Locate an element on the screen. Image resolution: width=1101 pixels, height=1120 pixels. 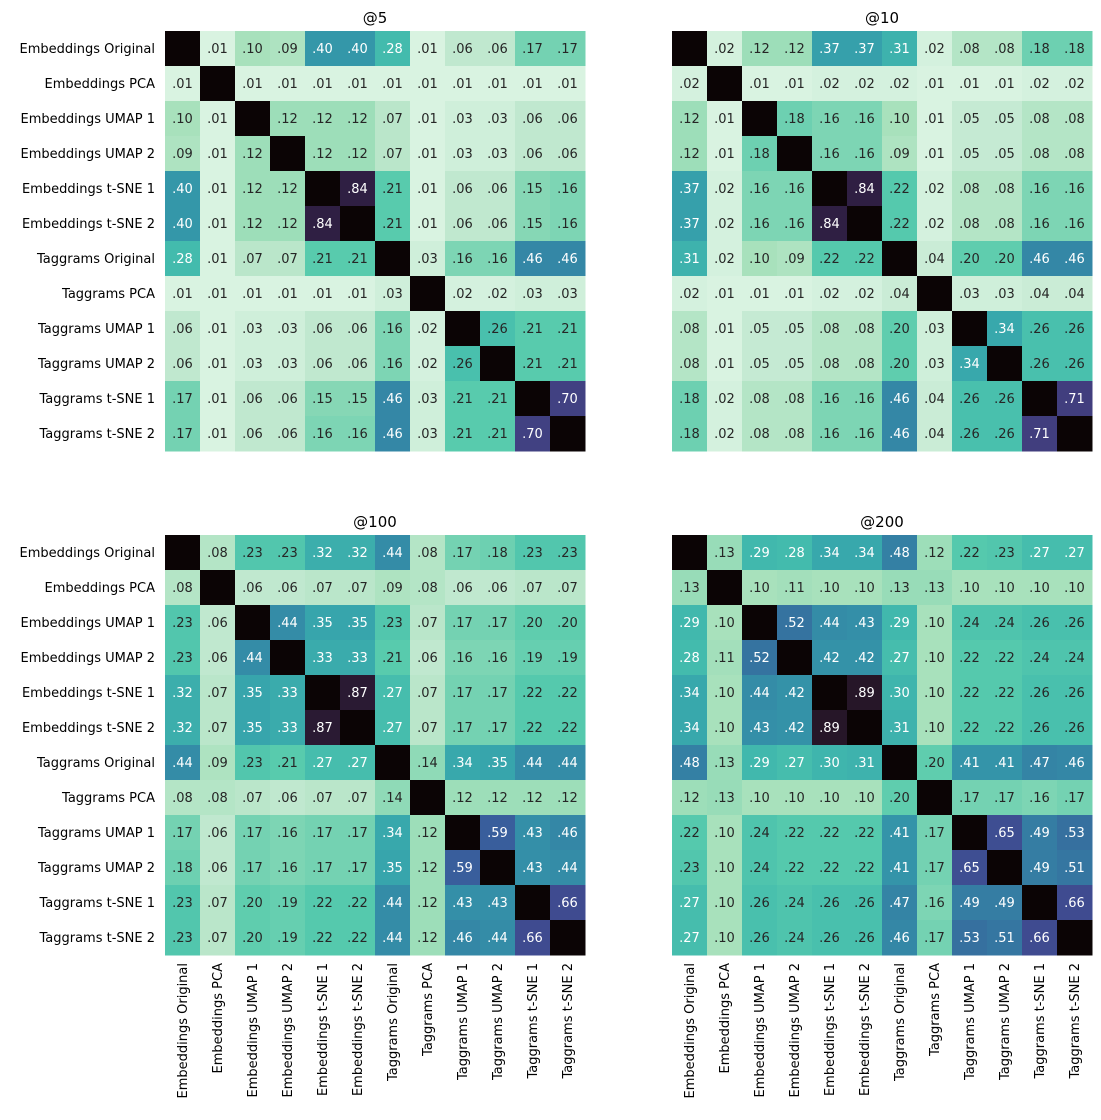
cell-label: .10 is located at coordinates (934, 623).